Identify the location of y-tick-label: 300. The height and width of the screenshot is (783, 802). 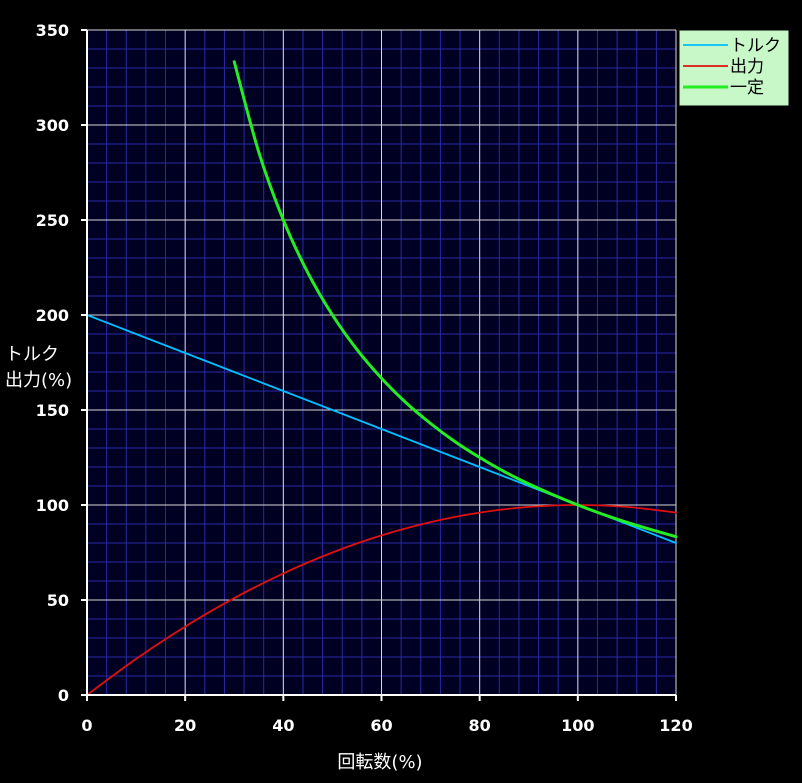
(52, 125).